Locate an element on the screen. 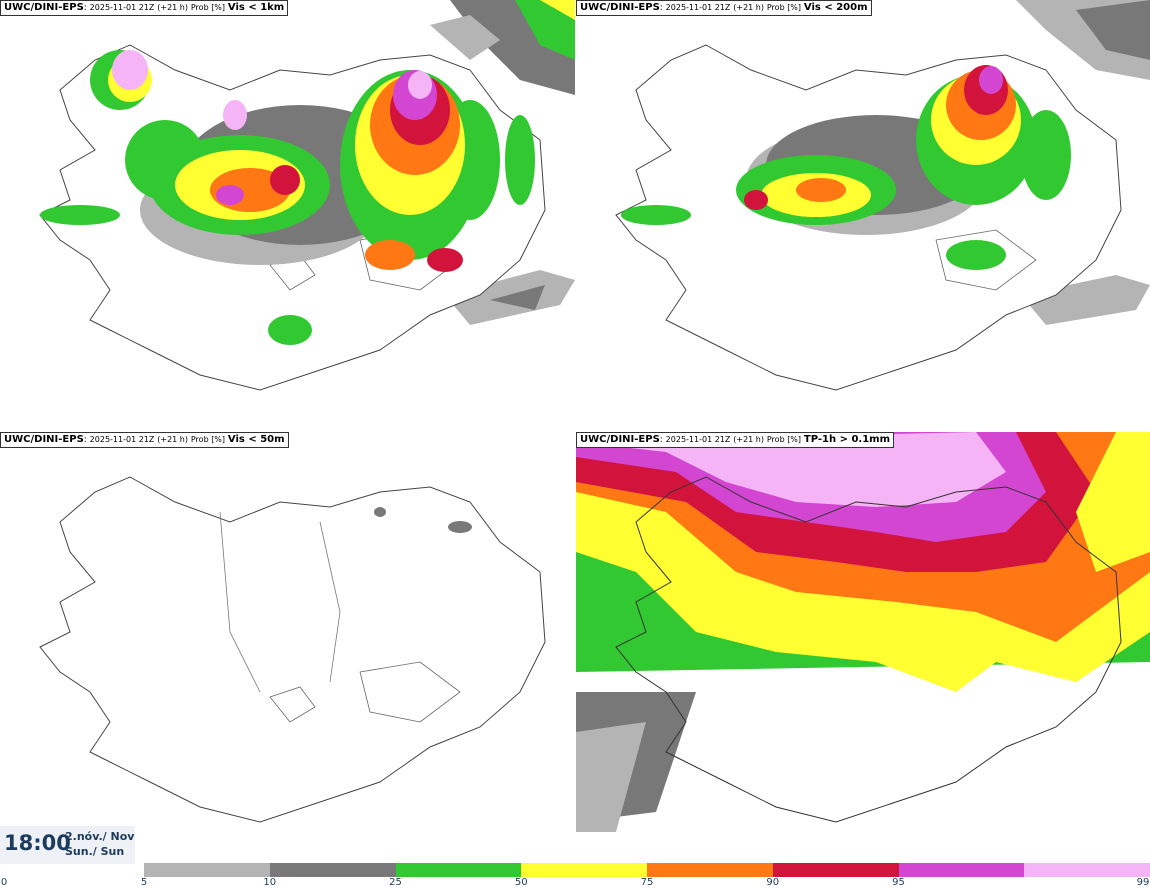 The width and height of the screenshot is (1150, 891). valid-date-line2: Sun./ Sun is located at coordinates (95, 851).